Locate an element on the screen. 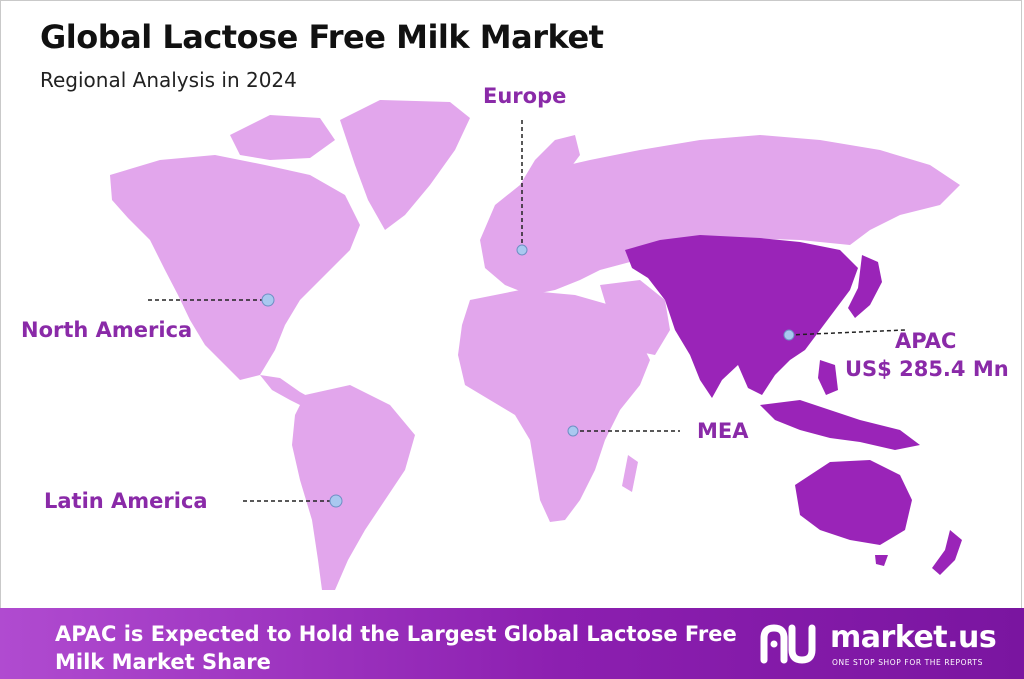 Image resolution: width=1024 pixels, height=679 pixels. landmass-apac-japan is located at coordinates (865, 286).